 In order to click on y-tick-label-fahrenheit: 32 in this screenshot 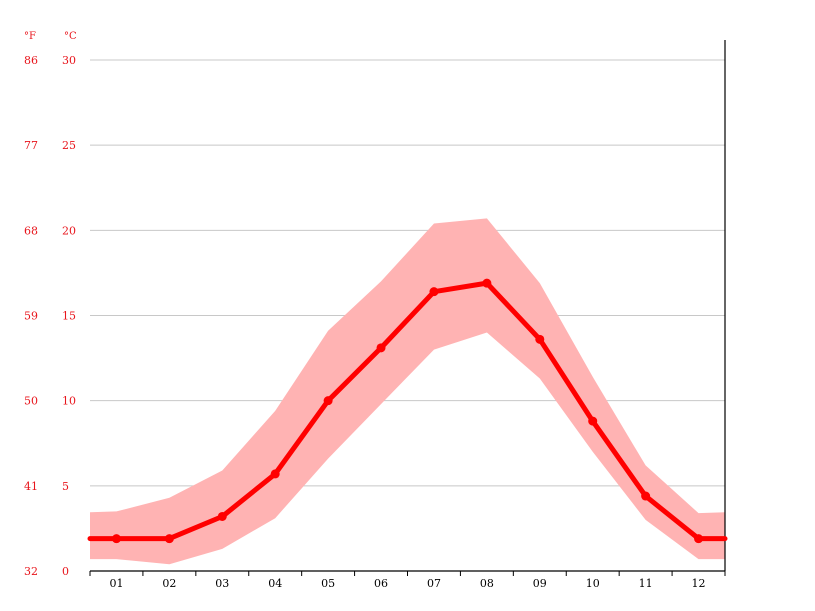, I will do `click(31, 571)`.